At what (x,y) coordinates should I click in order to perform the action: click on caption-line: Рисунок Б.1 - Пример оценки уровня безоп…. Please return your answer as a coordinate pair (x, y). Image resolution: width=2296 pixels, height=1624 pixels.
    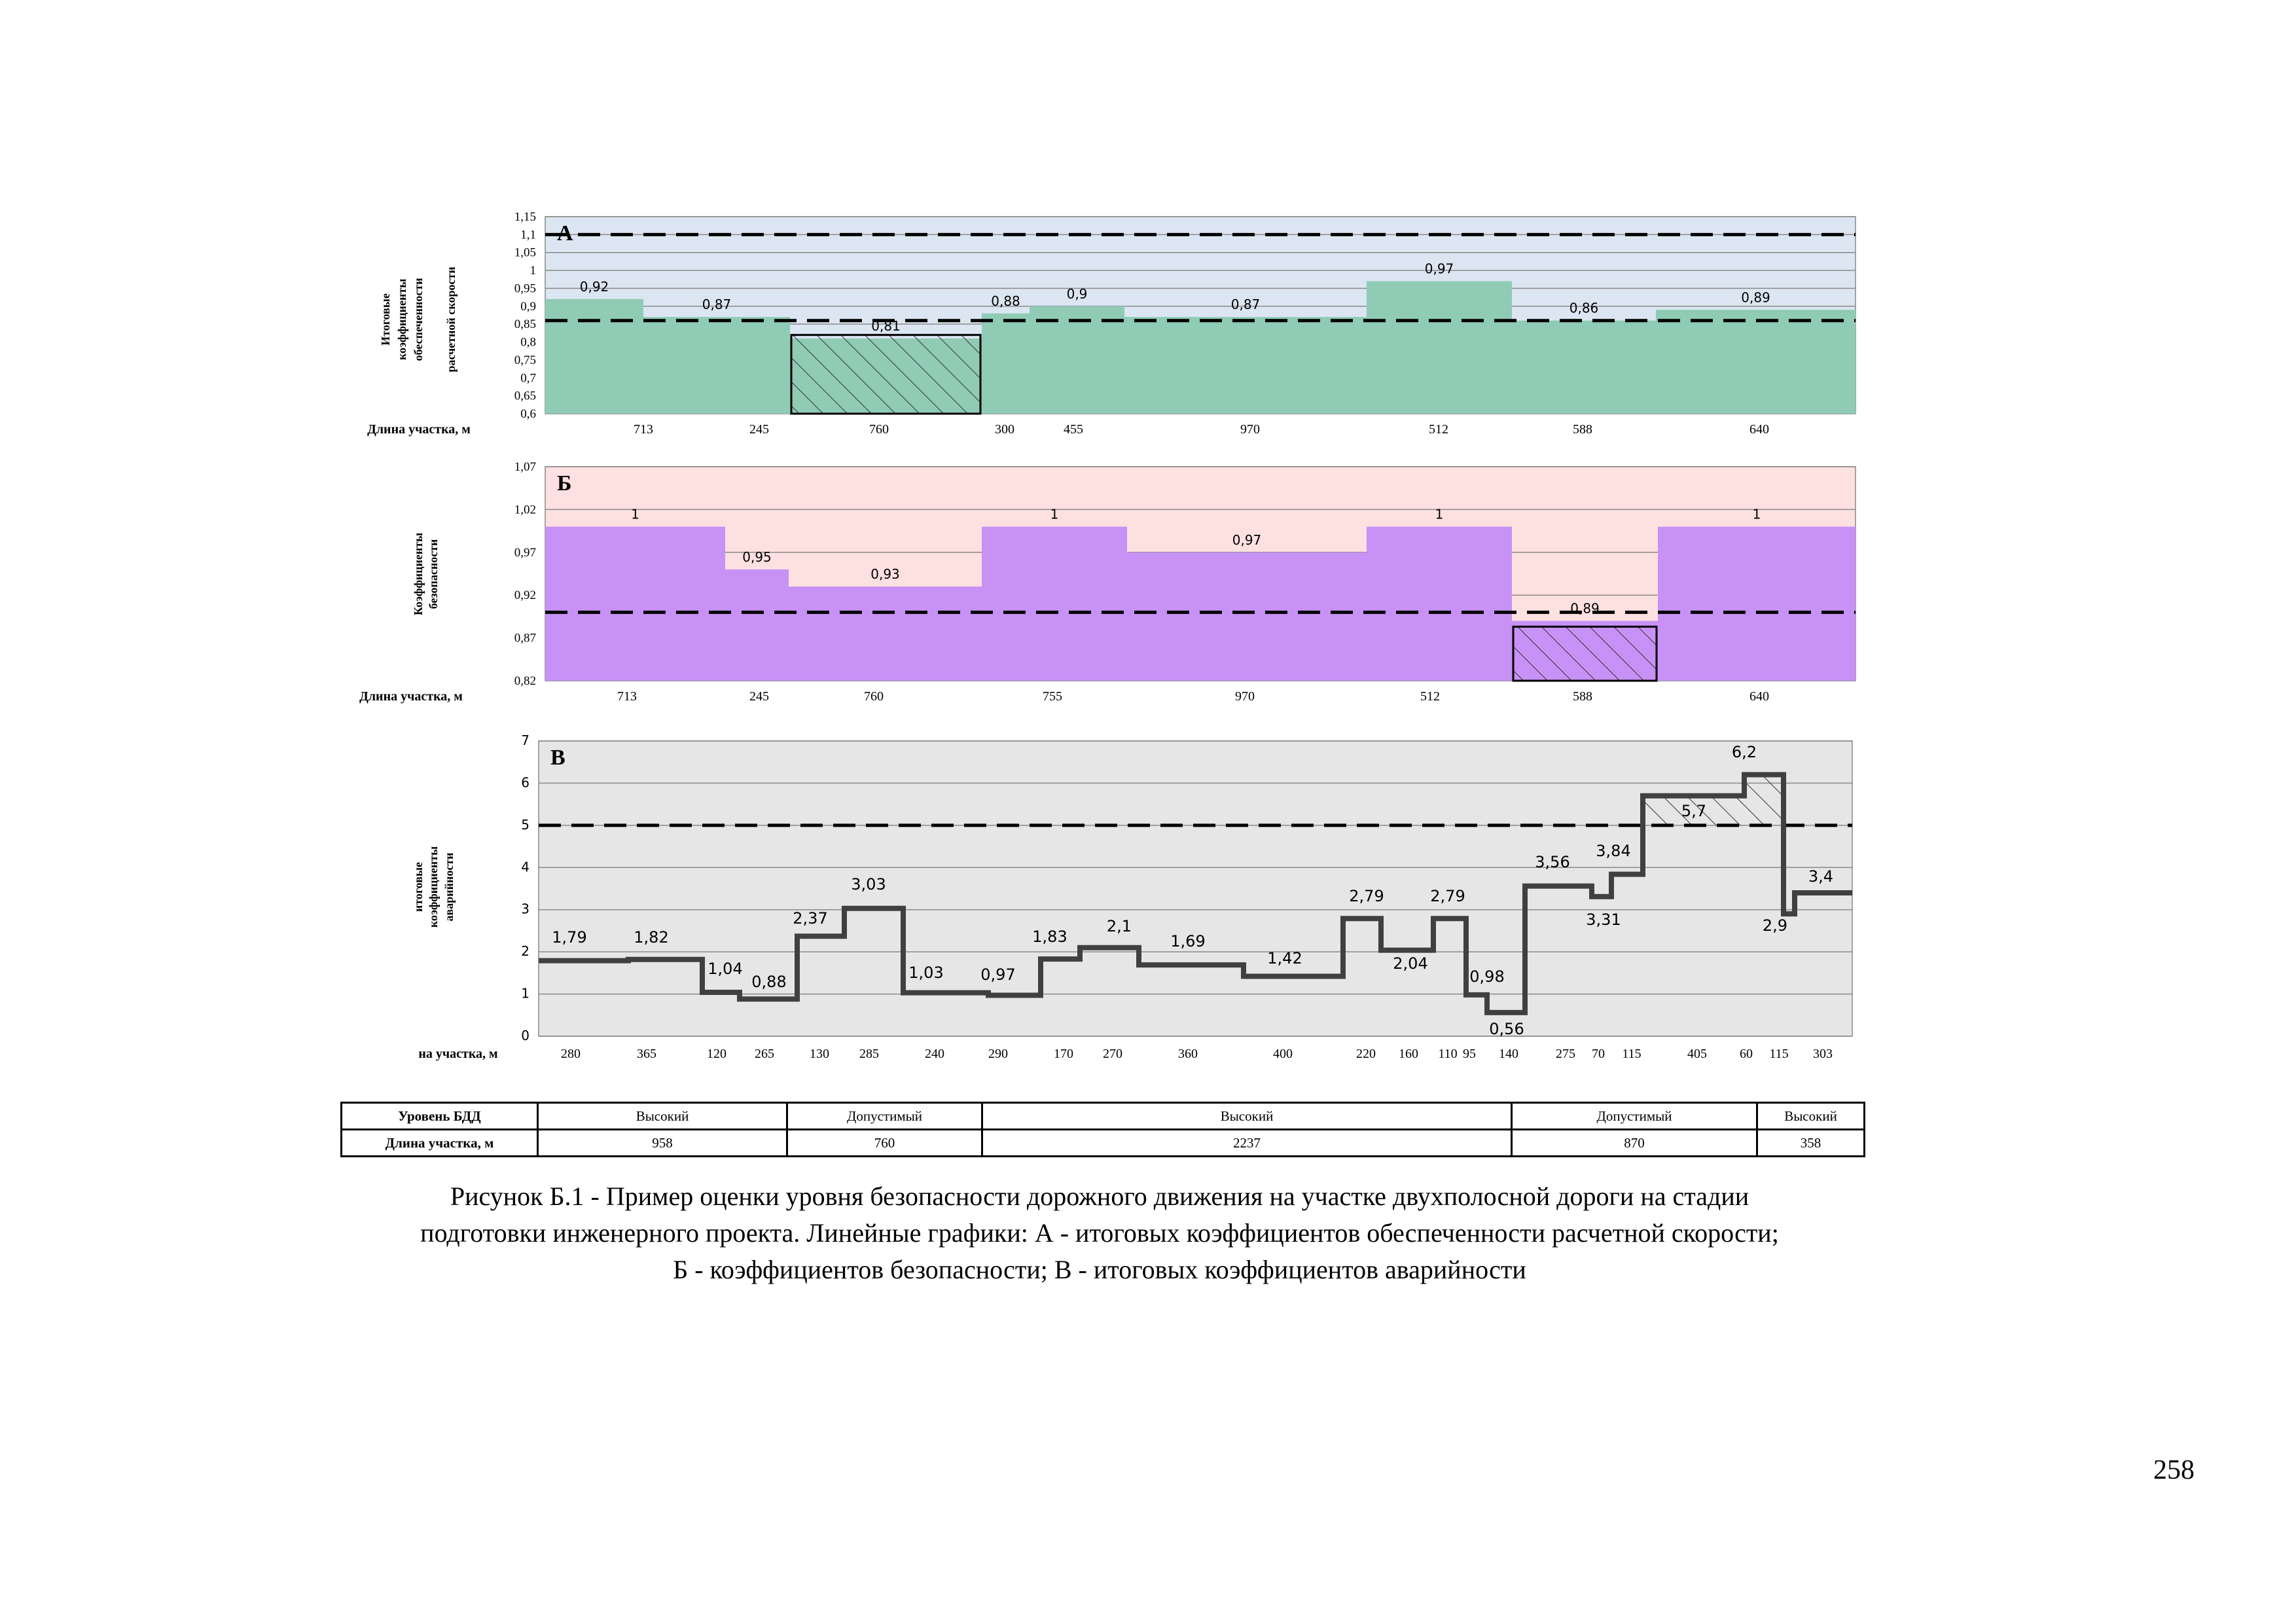
    Looking at the image, I should click on (1099, 1196).